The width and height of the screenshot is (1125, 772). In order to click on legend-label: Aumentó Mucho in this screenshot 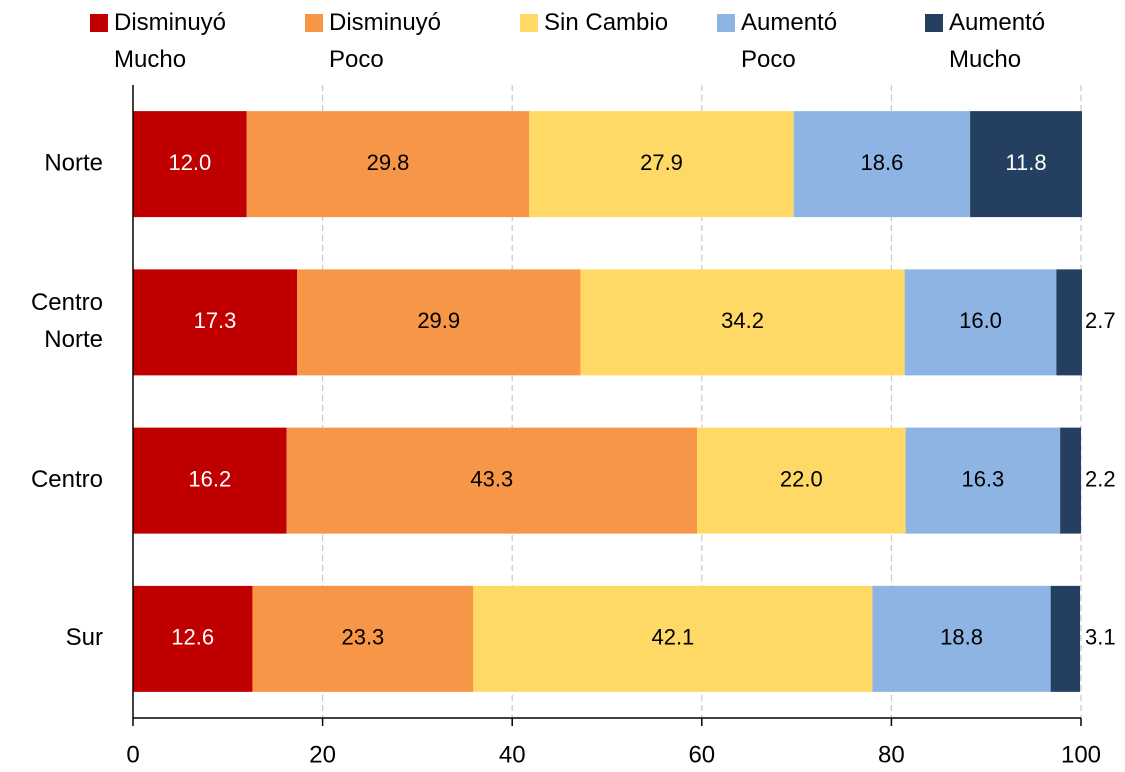, I will do `click(997, 41)`.